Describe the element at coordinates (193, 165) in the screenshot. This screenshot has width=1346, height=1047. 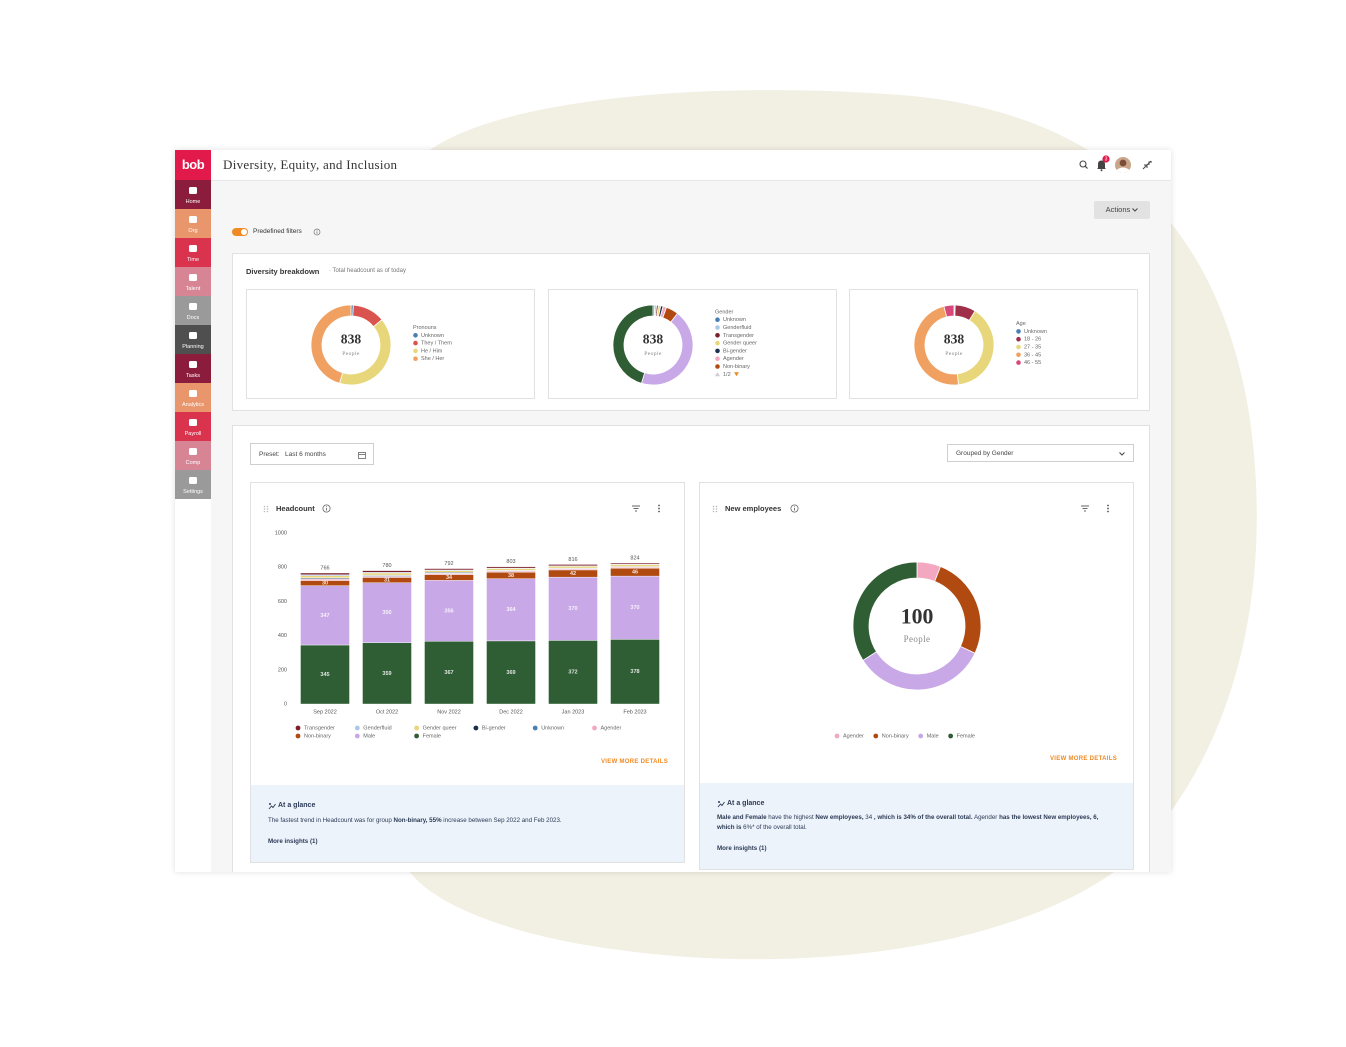
I see `logo: bob` at that location.